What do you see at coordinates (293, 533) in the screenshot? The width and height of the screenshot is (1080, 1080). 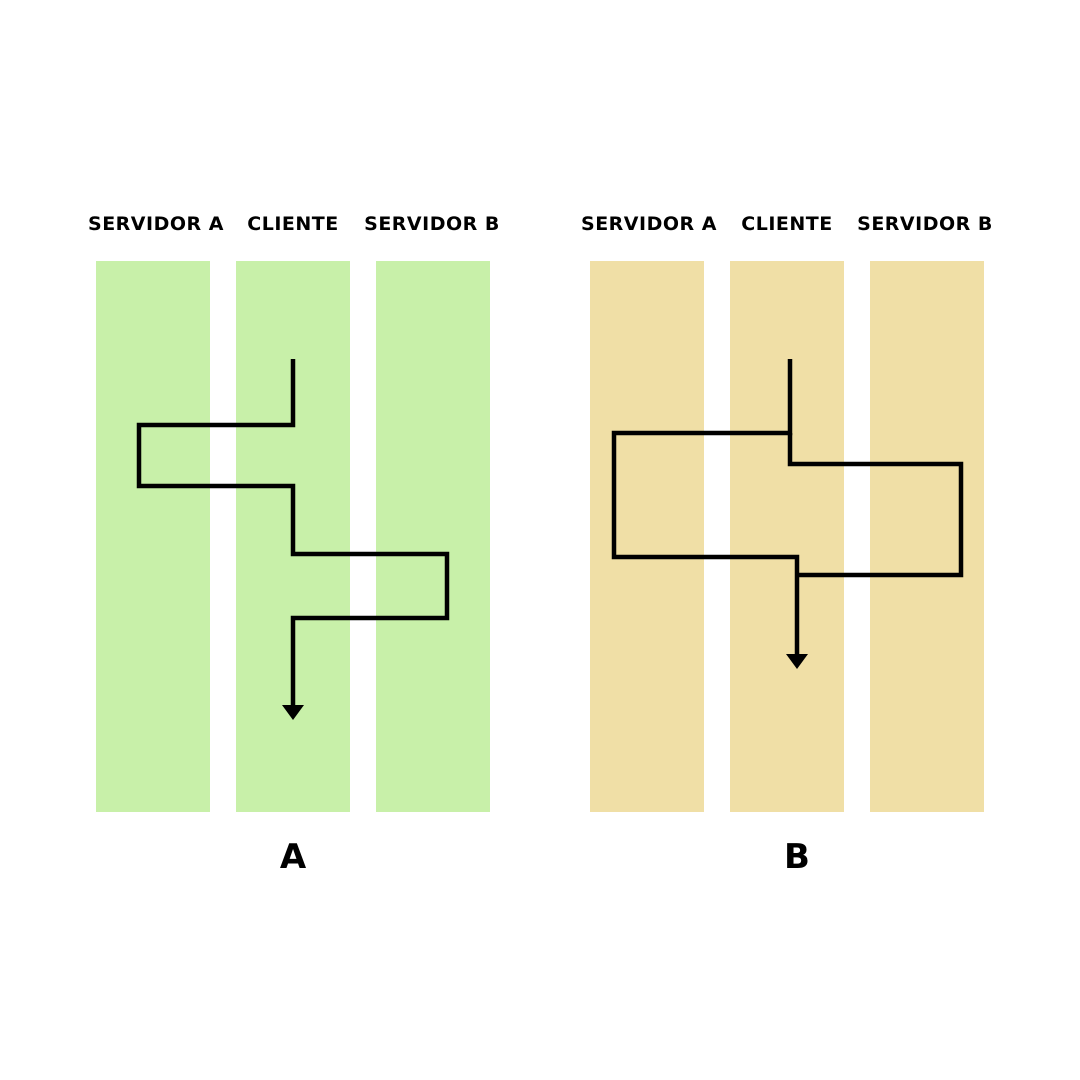 I see `diagram-a-flow-path` at bounding box center [293, 533].